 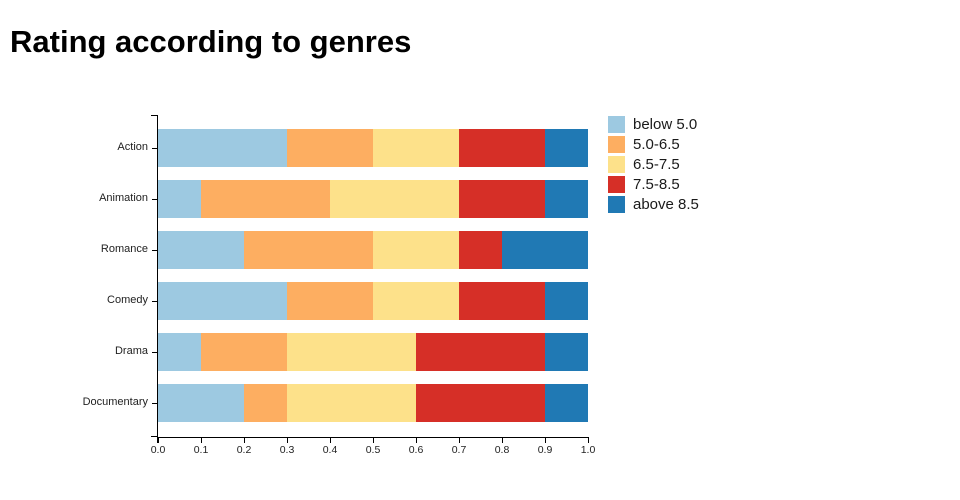 I want to click on x-tick-label: 0.7, so click(x=459, y=450).